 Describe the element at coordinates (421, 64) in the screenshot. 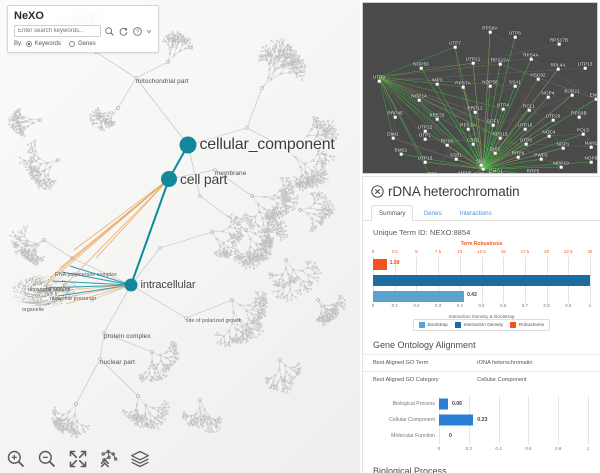

I see `gene-node-label: NOP56` at that location.